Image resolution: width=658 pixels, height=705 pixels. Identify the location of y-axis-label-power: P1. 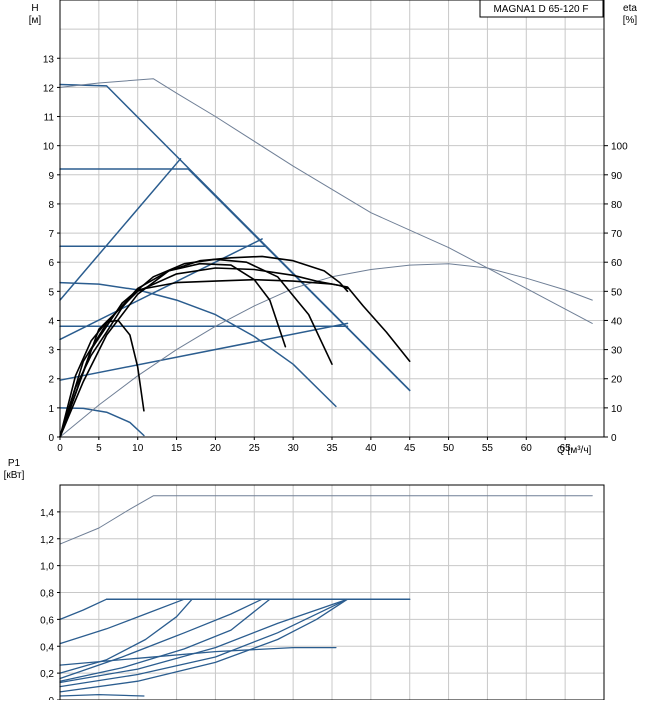
(14, 463).